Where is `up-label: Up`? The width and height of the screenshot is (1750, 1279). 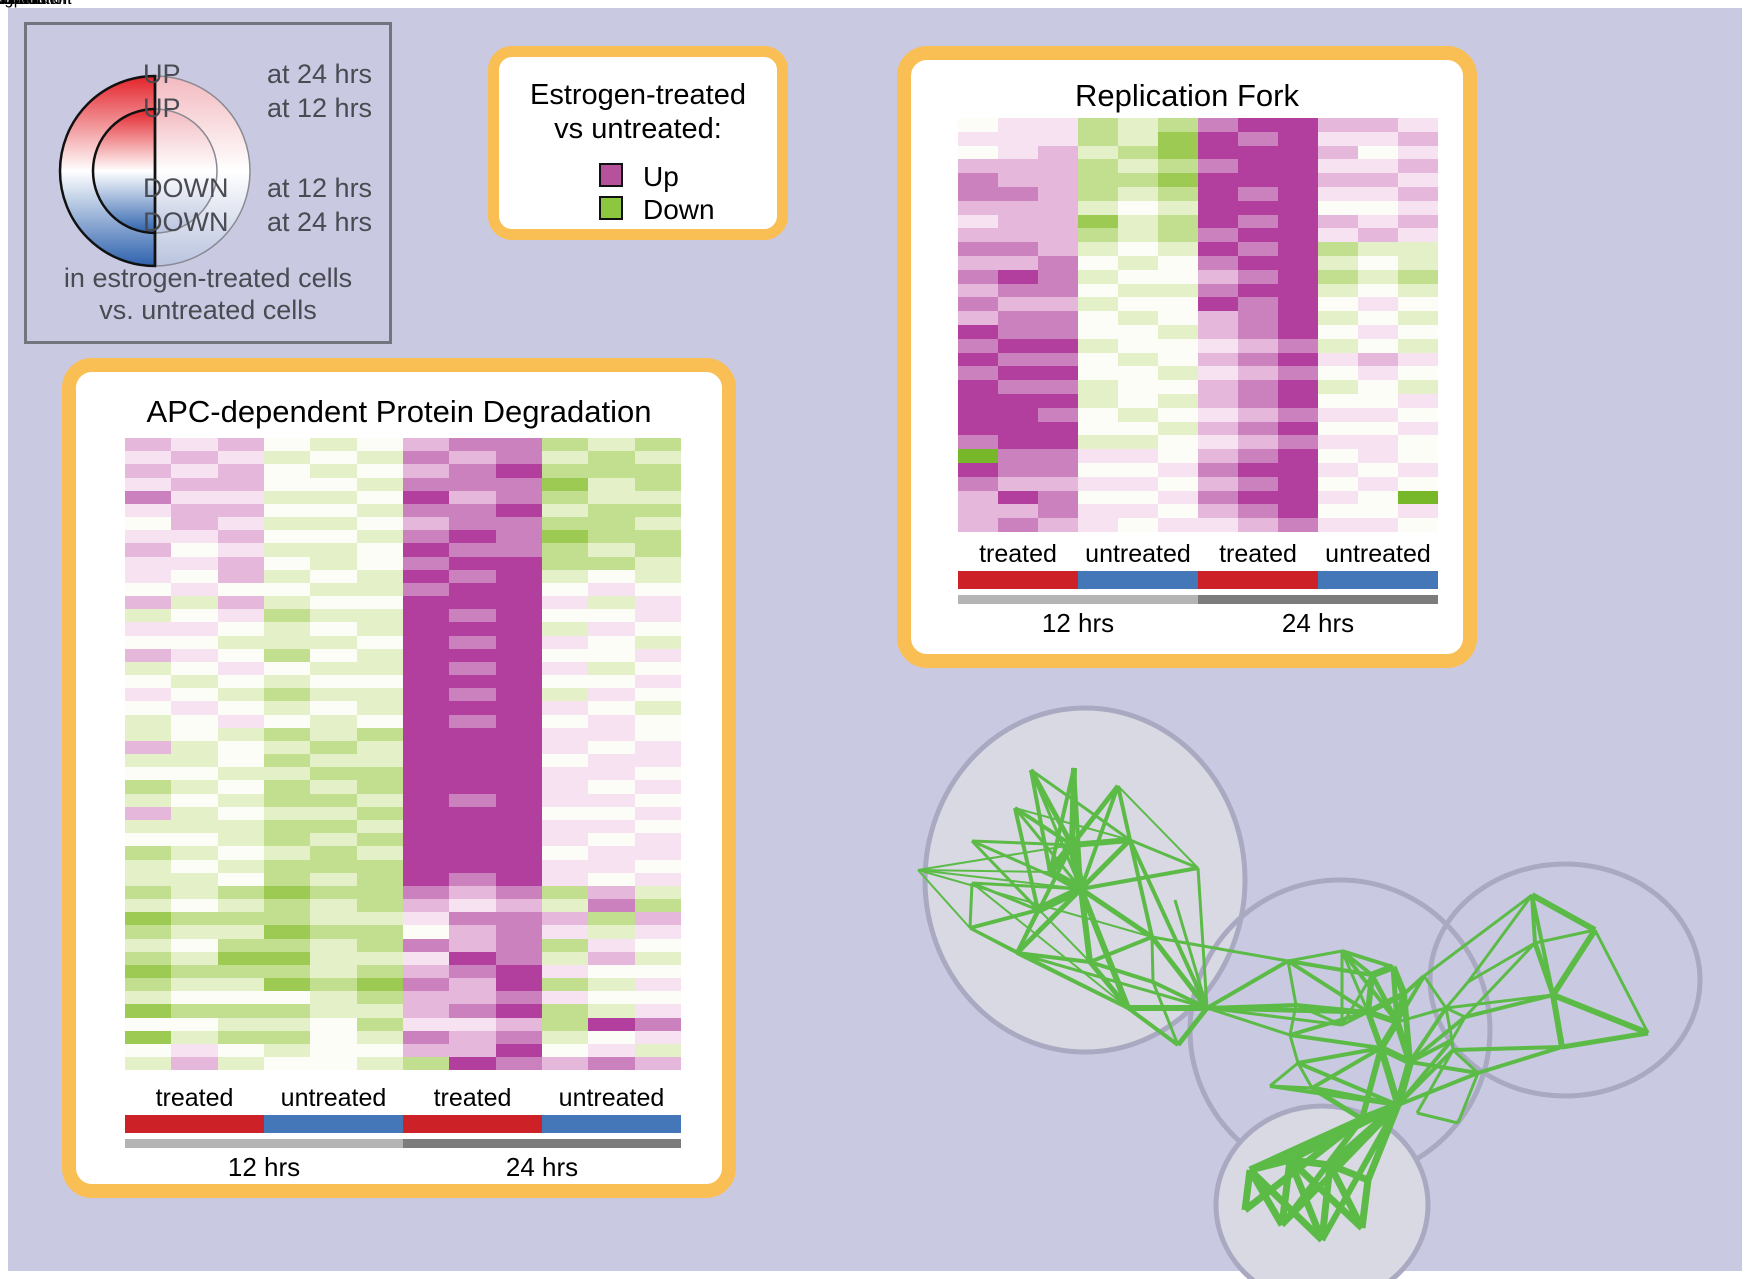 up-label: Up is located at coordinates (661, 176).